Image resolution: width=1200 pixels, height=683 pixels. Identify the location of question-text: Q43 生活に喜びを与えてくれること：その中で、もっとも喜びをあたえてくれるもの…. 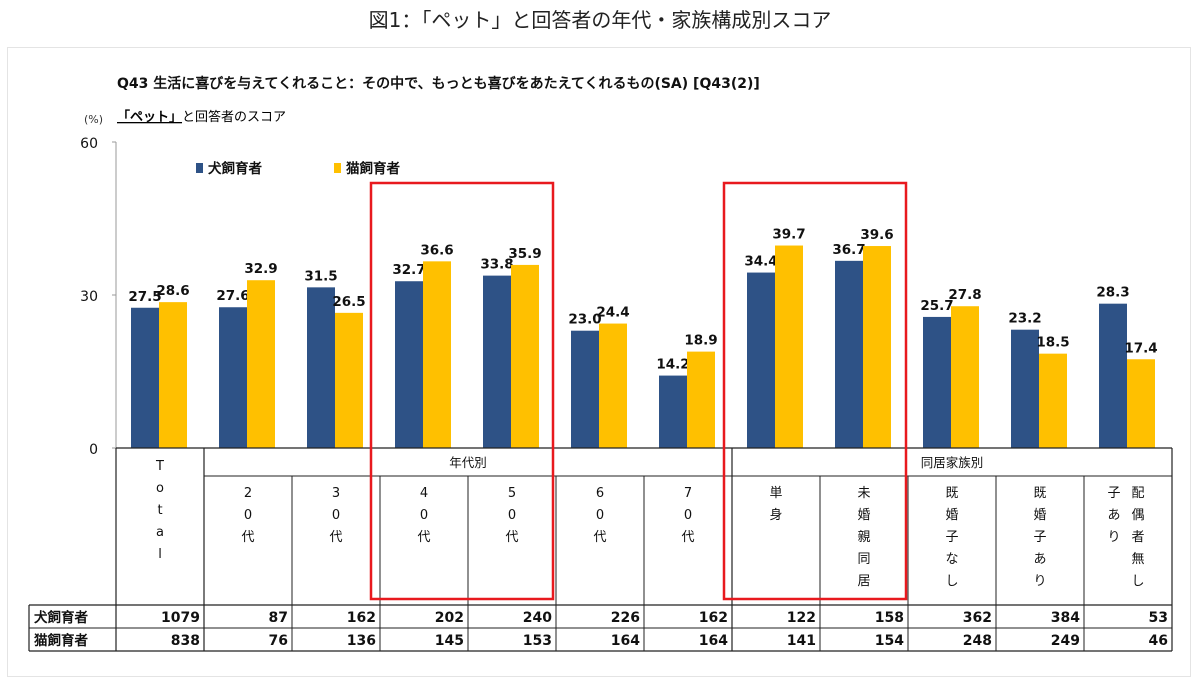
(438, 83).